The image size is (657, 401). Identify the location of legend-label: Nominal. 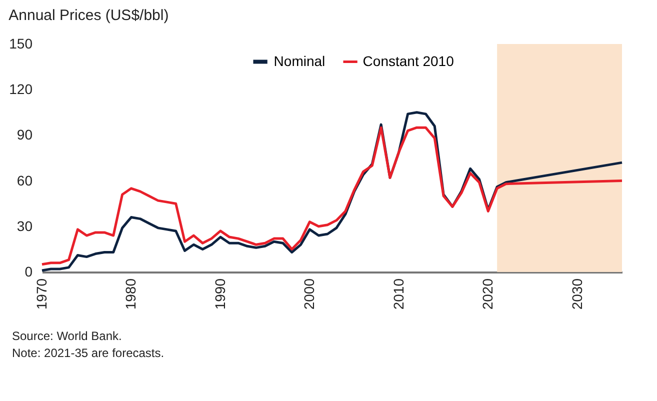
(300, 60).